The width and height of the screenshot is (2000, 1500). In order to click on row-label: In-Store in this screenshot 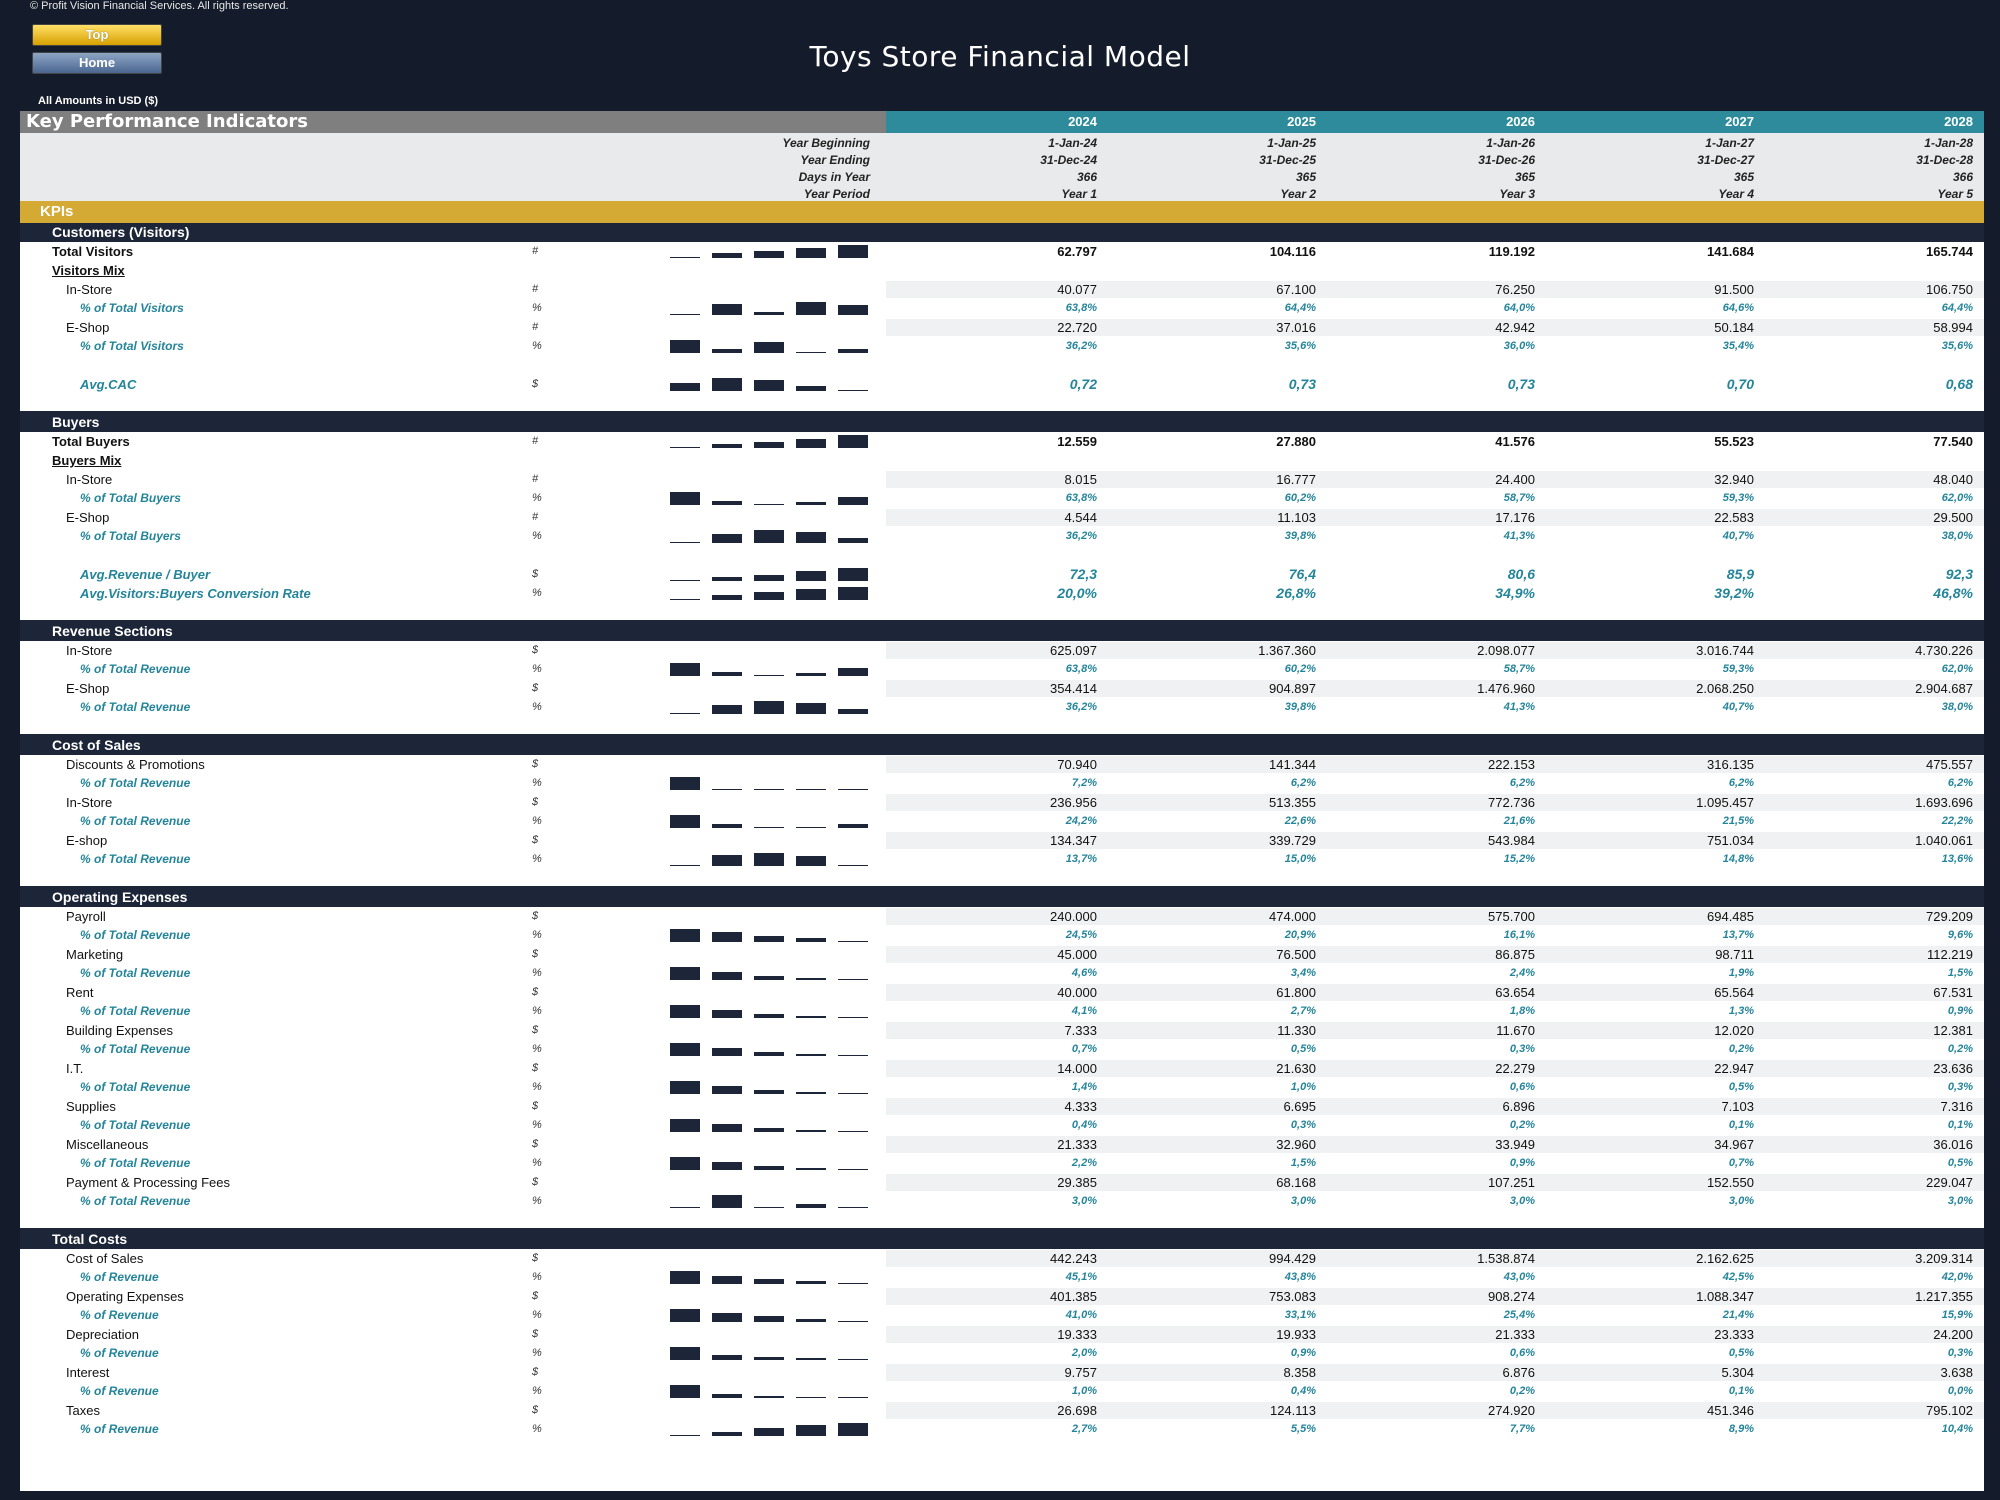, I will do `click(89, 650)`.